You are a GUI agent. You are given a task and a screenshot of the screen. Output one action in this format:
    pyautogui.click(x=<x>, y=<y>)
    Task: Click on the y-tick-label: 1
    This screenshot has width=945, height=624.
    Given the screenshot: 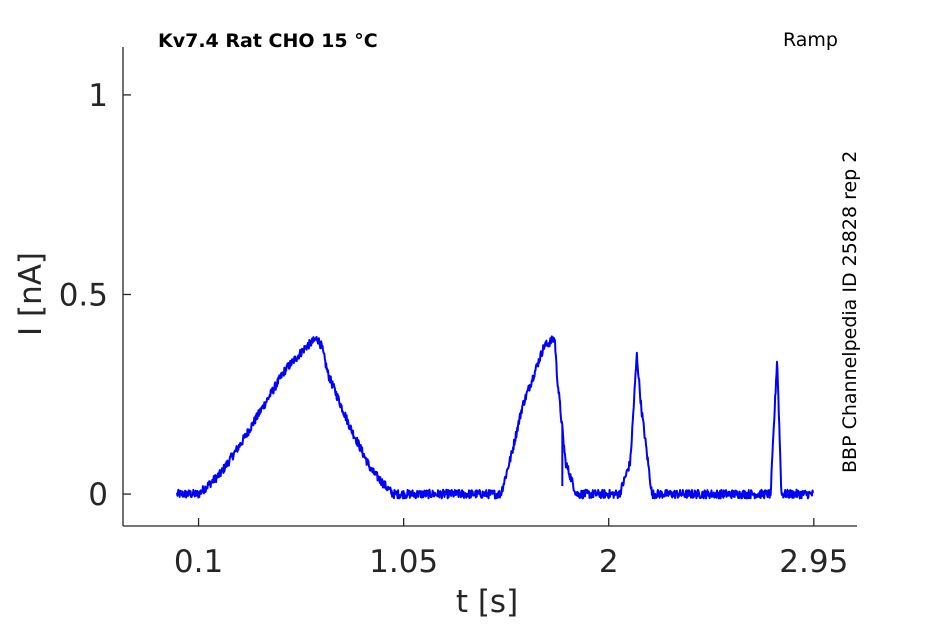 What is the action you would take?
    pyautogui.click(x=98, y=96)
    